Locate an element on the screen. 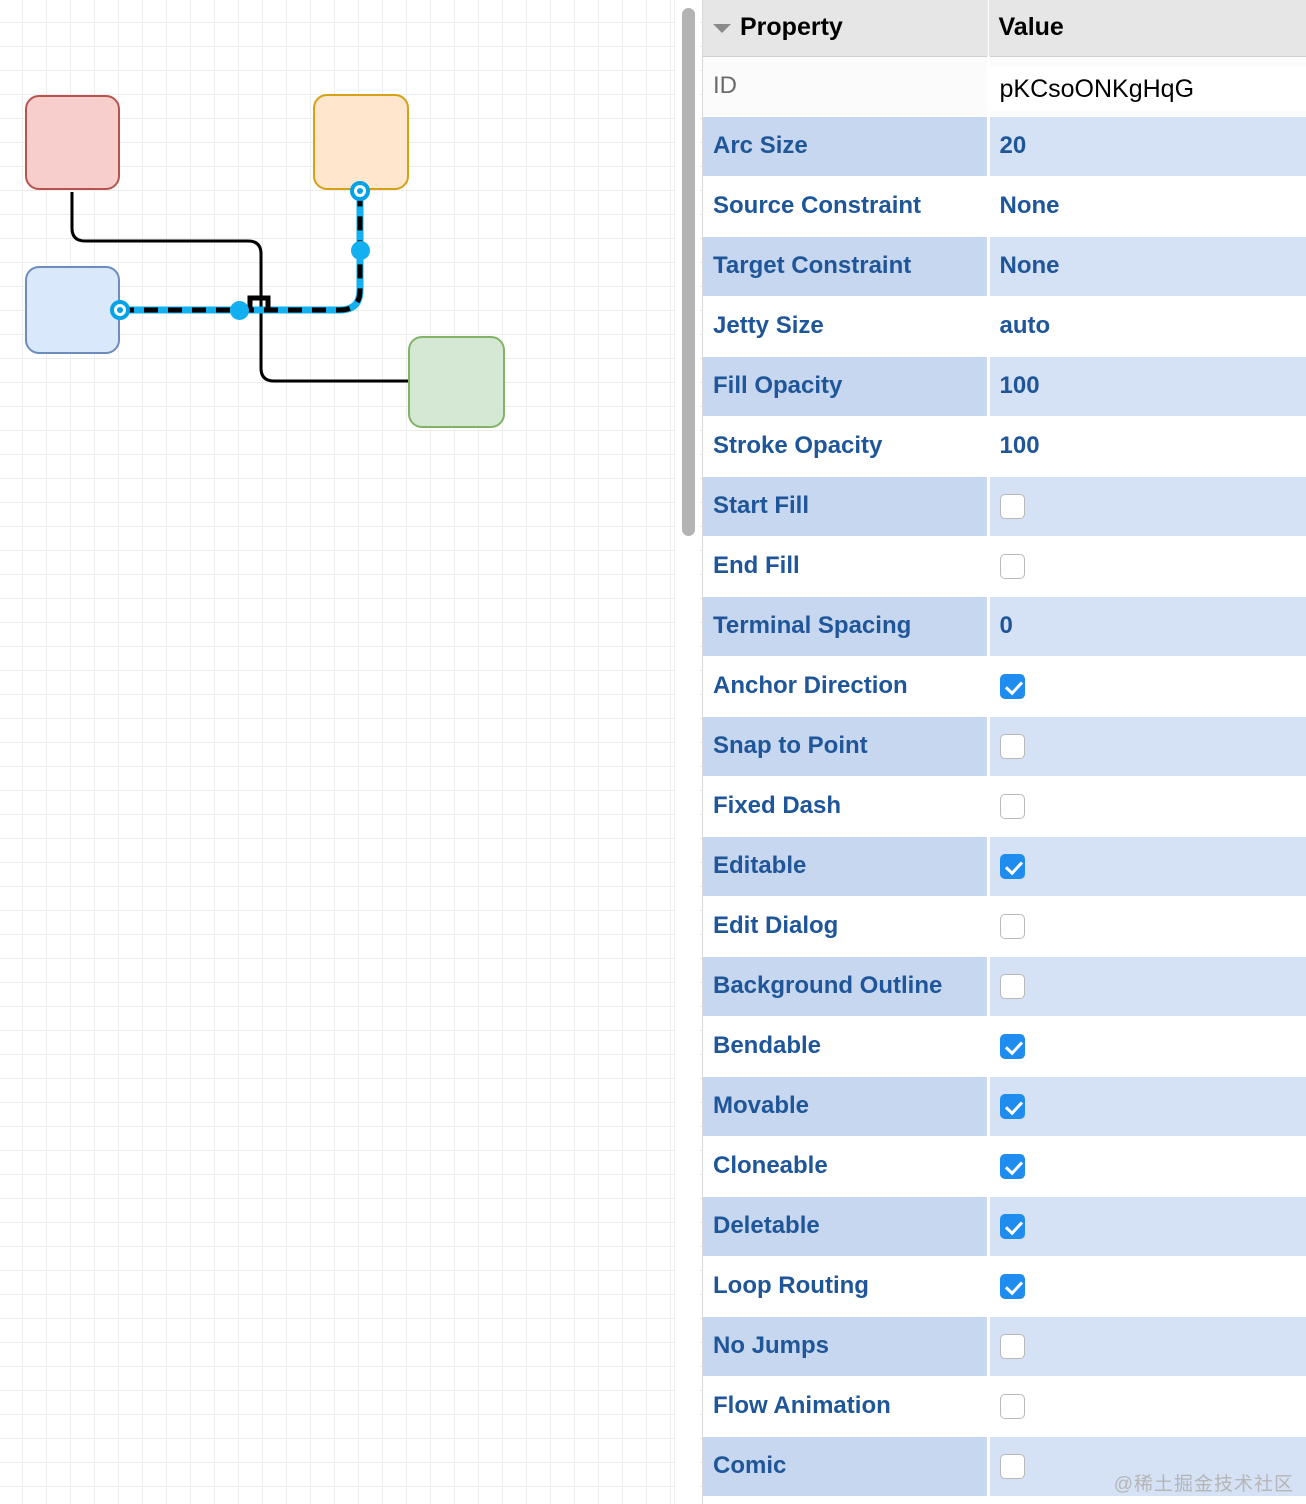 The image size is (1306, 1504). property-label: End Fill is located at coordinates (846, 566).